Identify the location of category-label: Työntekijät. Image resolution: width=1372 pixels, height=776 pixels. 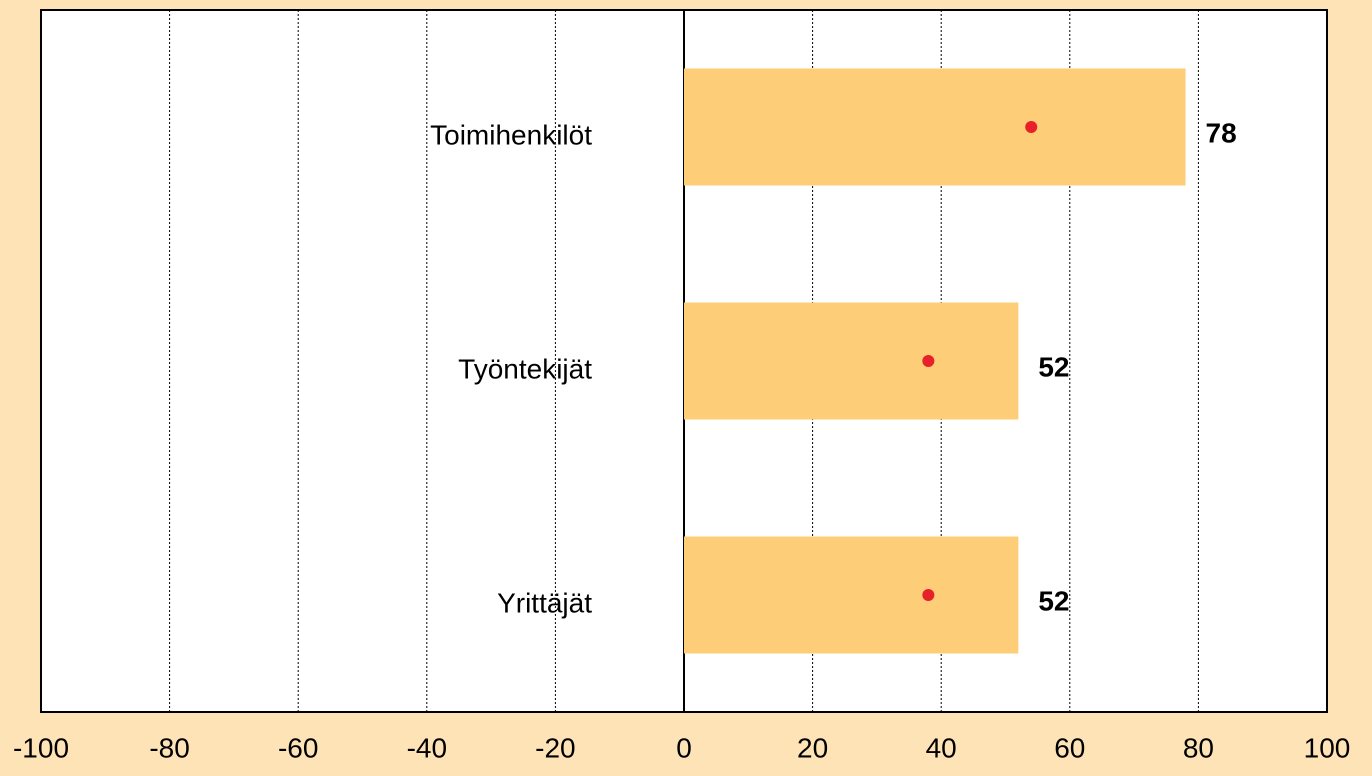
(525, 368).